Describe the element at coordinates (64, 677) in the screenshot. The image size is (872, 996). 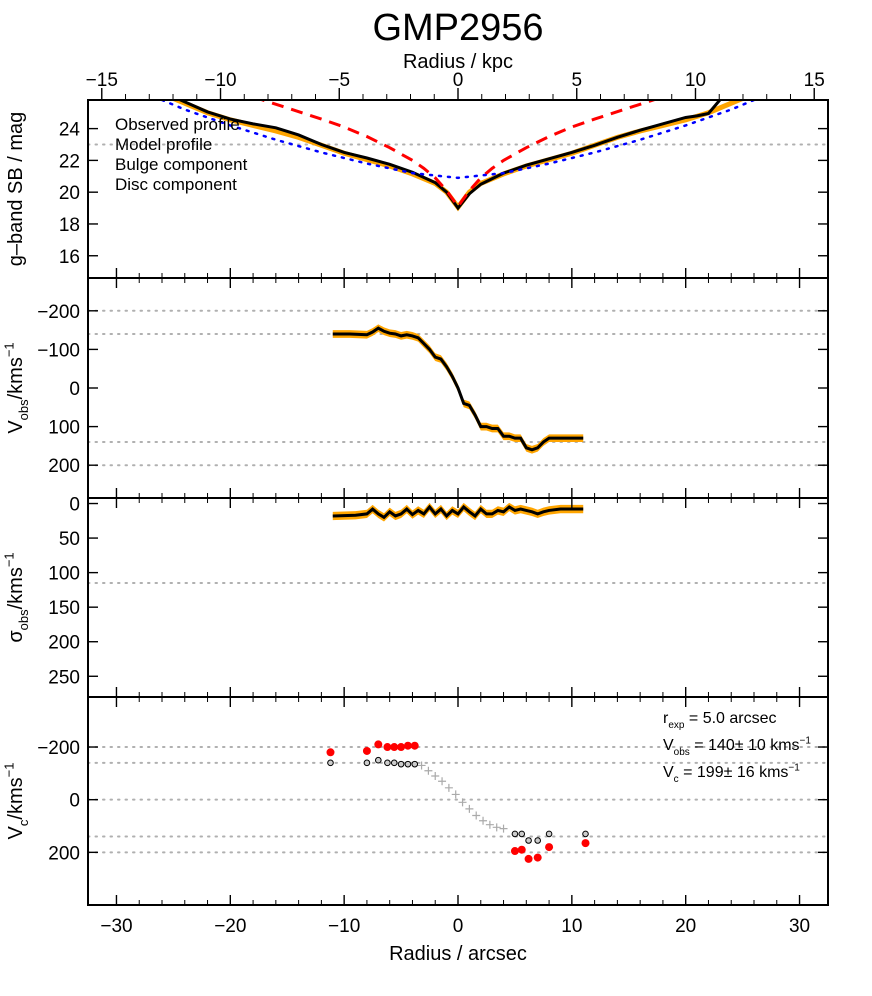
I see `y-tick-label: 250` at that location.